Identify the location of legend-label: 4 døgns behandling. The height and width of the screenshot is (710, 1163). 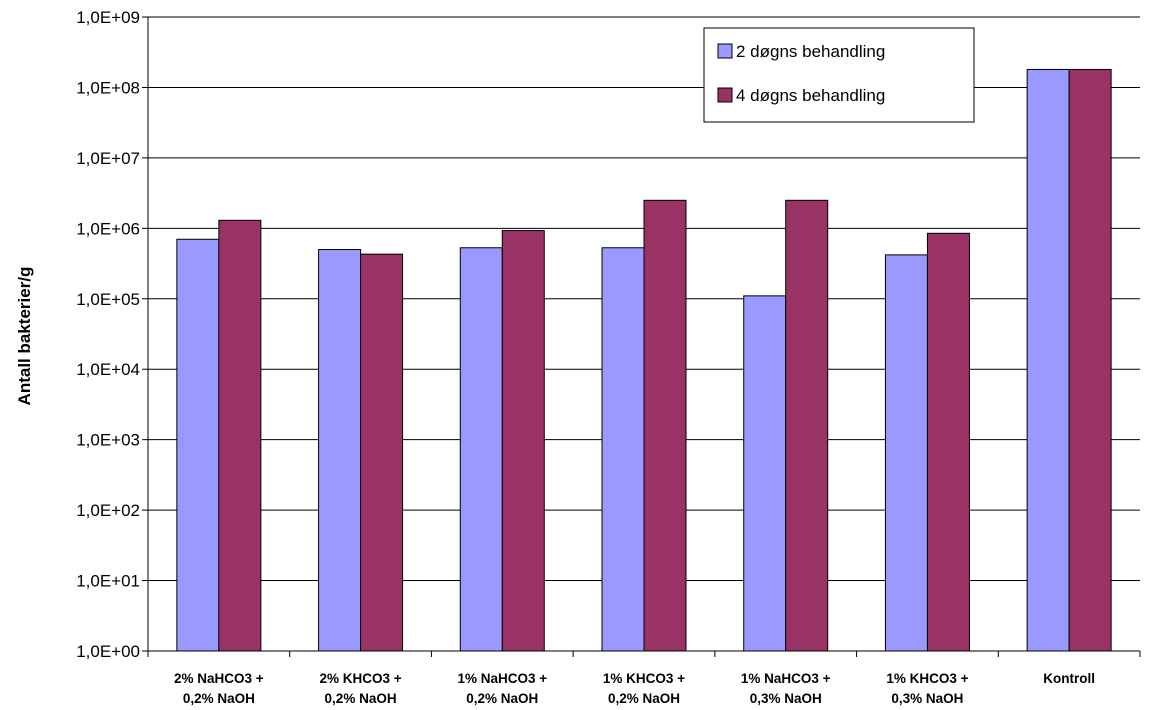
(810, 95).